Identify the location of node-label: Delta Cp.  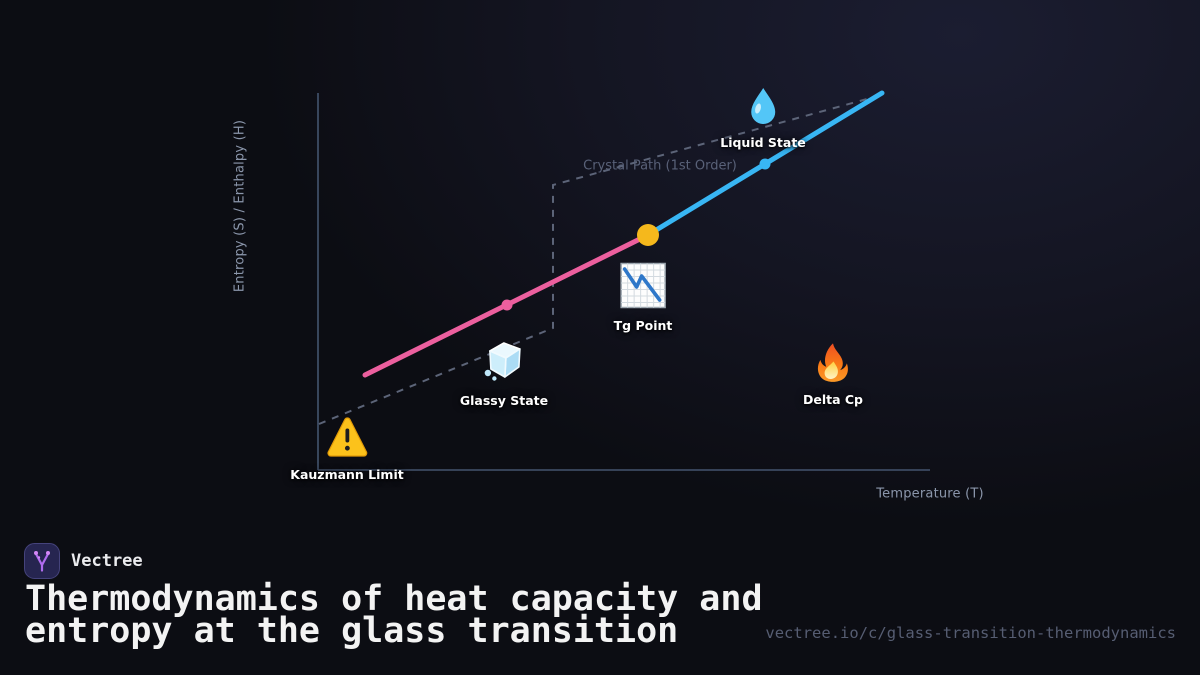
(833, 399).